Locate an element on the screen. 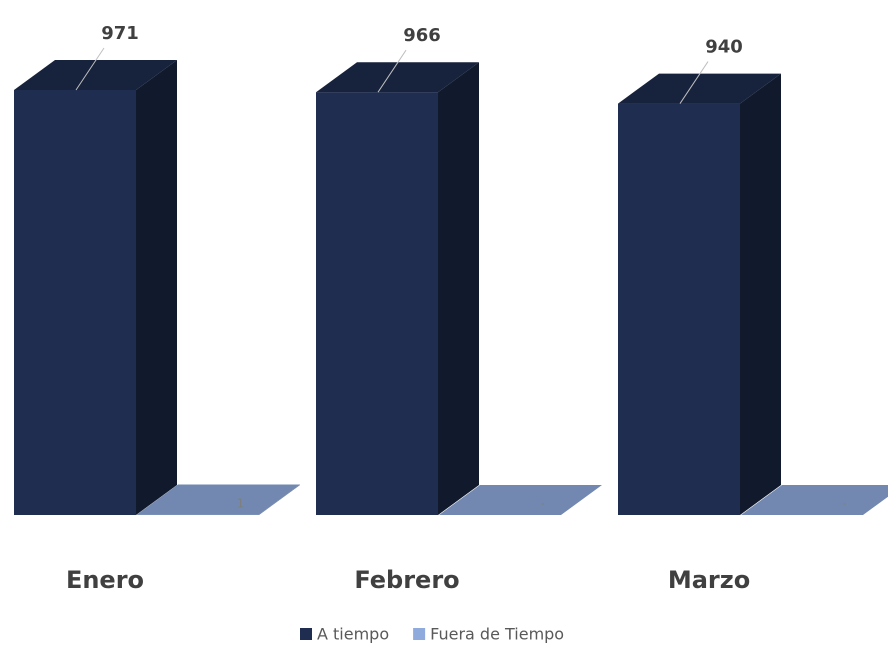 This screenshot has height=646, width=888. legend-label: A tiempo is located at coordinates (353, 634).